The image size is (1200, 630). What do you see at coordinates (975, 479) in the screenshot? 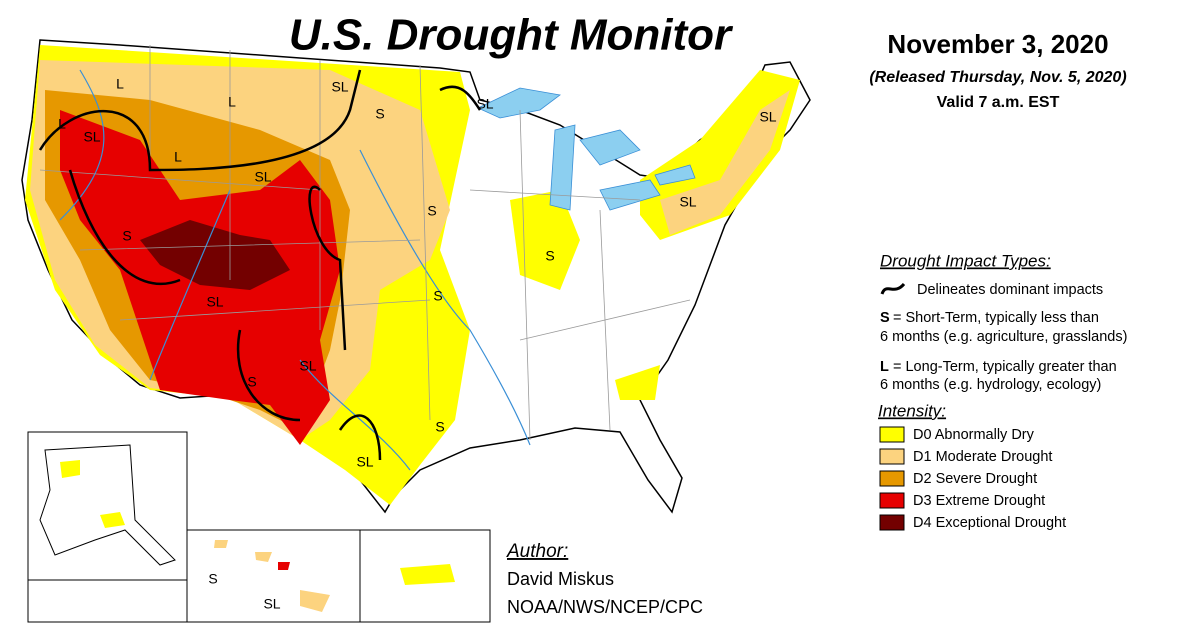
I see `legend-label: D2 Severe Drought` at bounding box center [975, 479].